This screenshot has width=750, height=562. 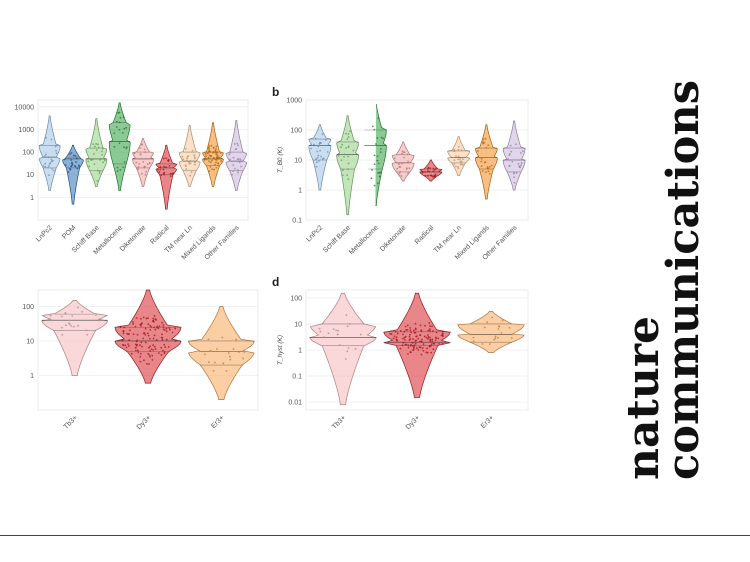 I want to click on violin-diketonate, so click(x=143, y=162).